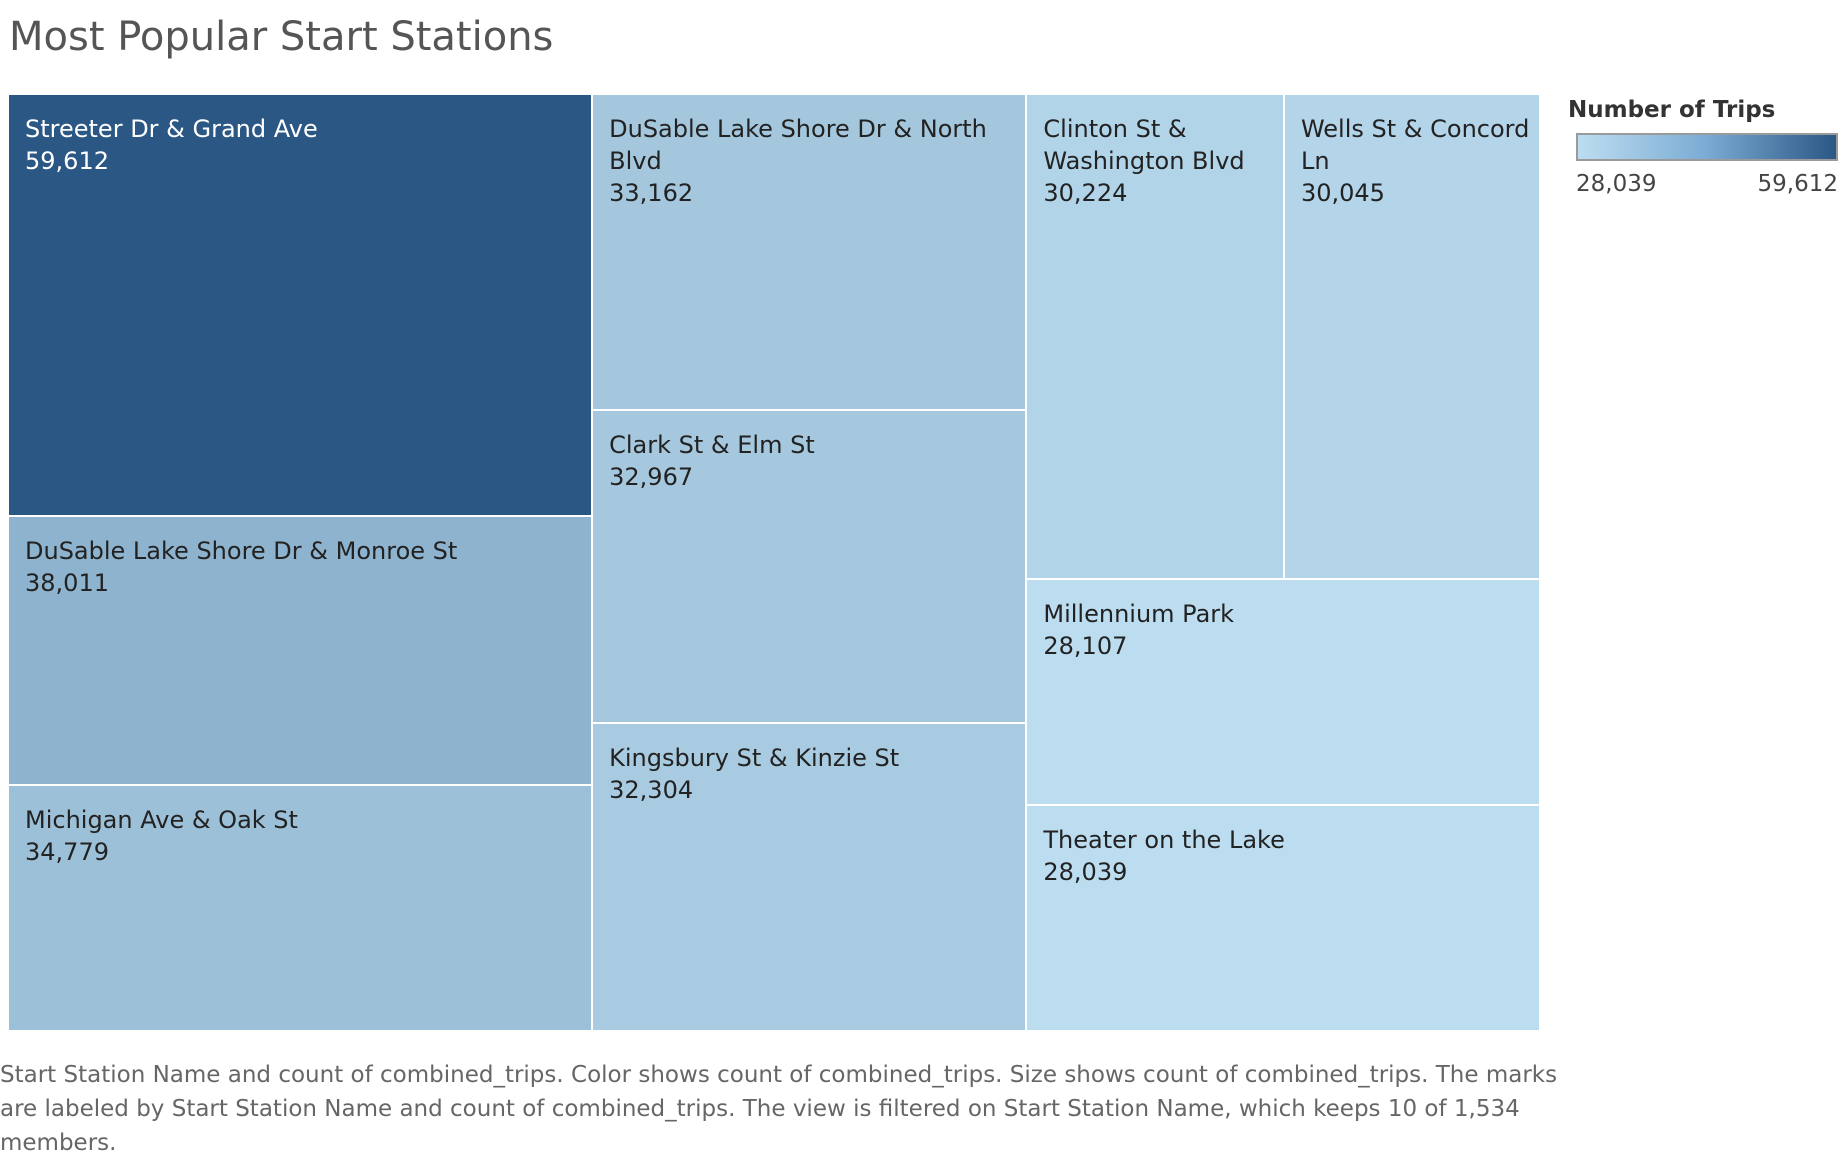 Image resolution: width=1842 pixels, height=1160 pixels. What do you see at coordinates (1085, 872) in the screenshot?
I see `trip-count: 28,039` at bounding box center [1085, 872].